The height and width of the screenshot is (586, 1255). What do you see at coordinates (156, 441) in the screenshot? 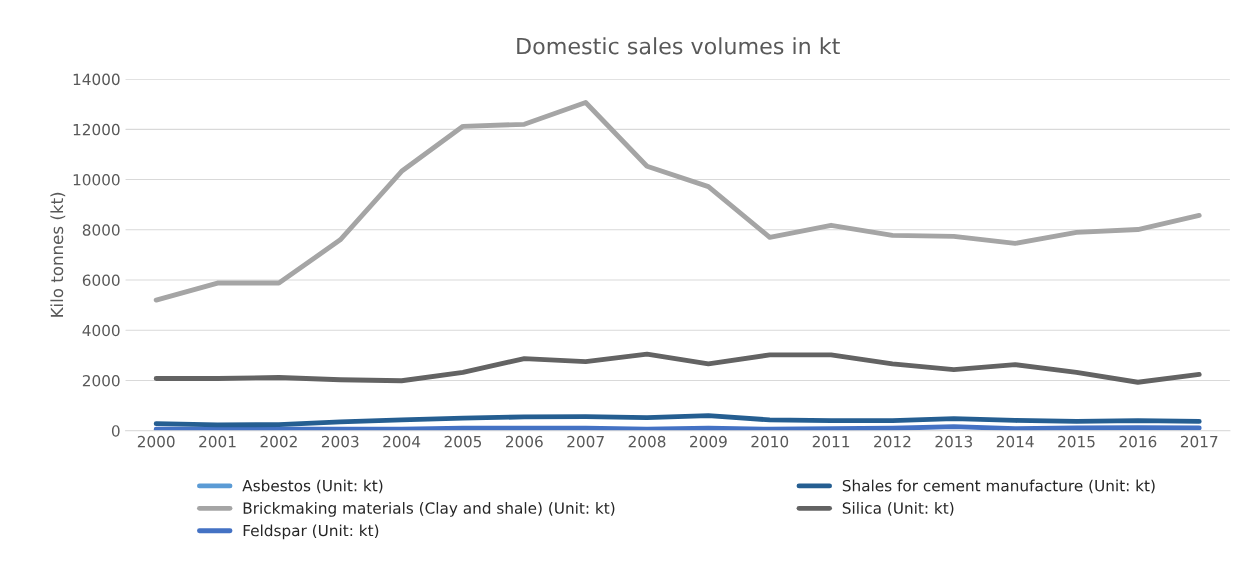
I see `x-tick-label: 2000` at bounding box center [156, 441].